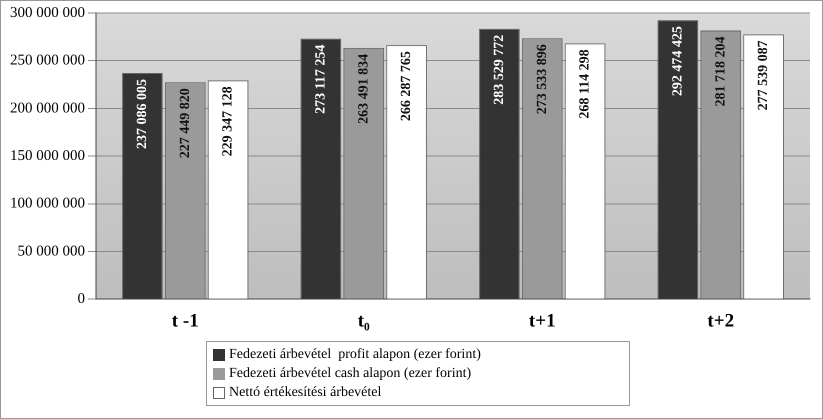  I want to click on data-label: 273 533 896, so click(542, 79).